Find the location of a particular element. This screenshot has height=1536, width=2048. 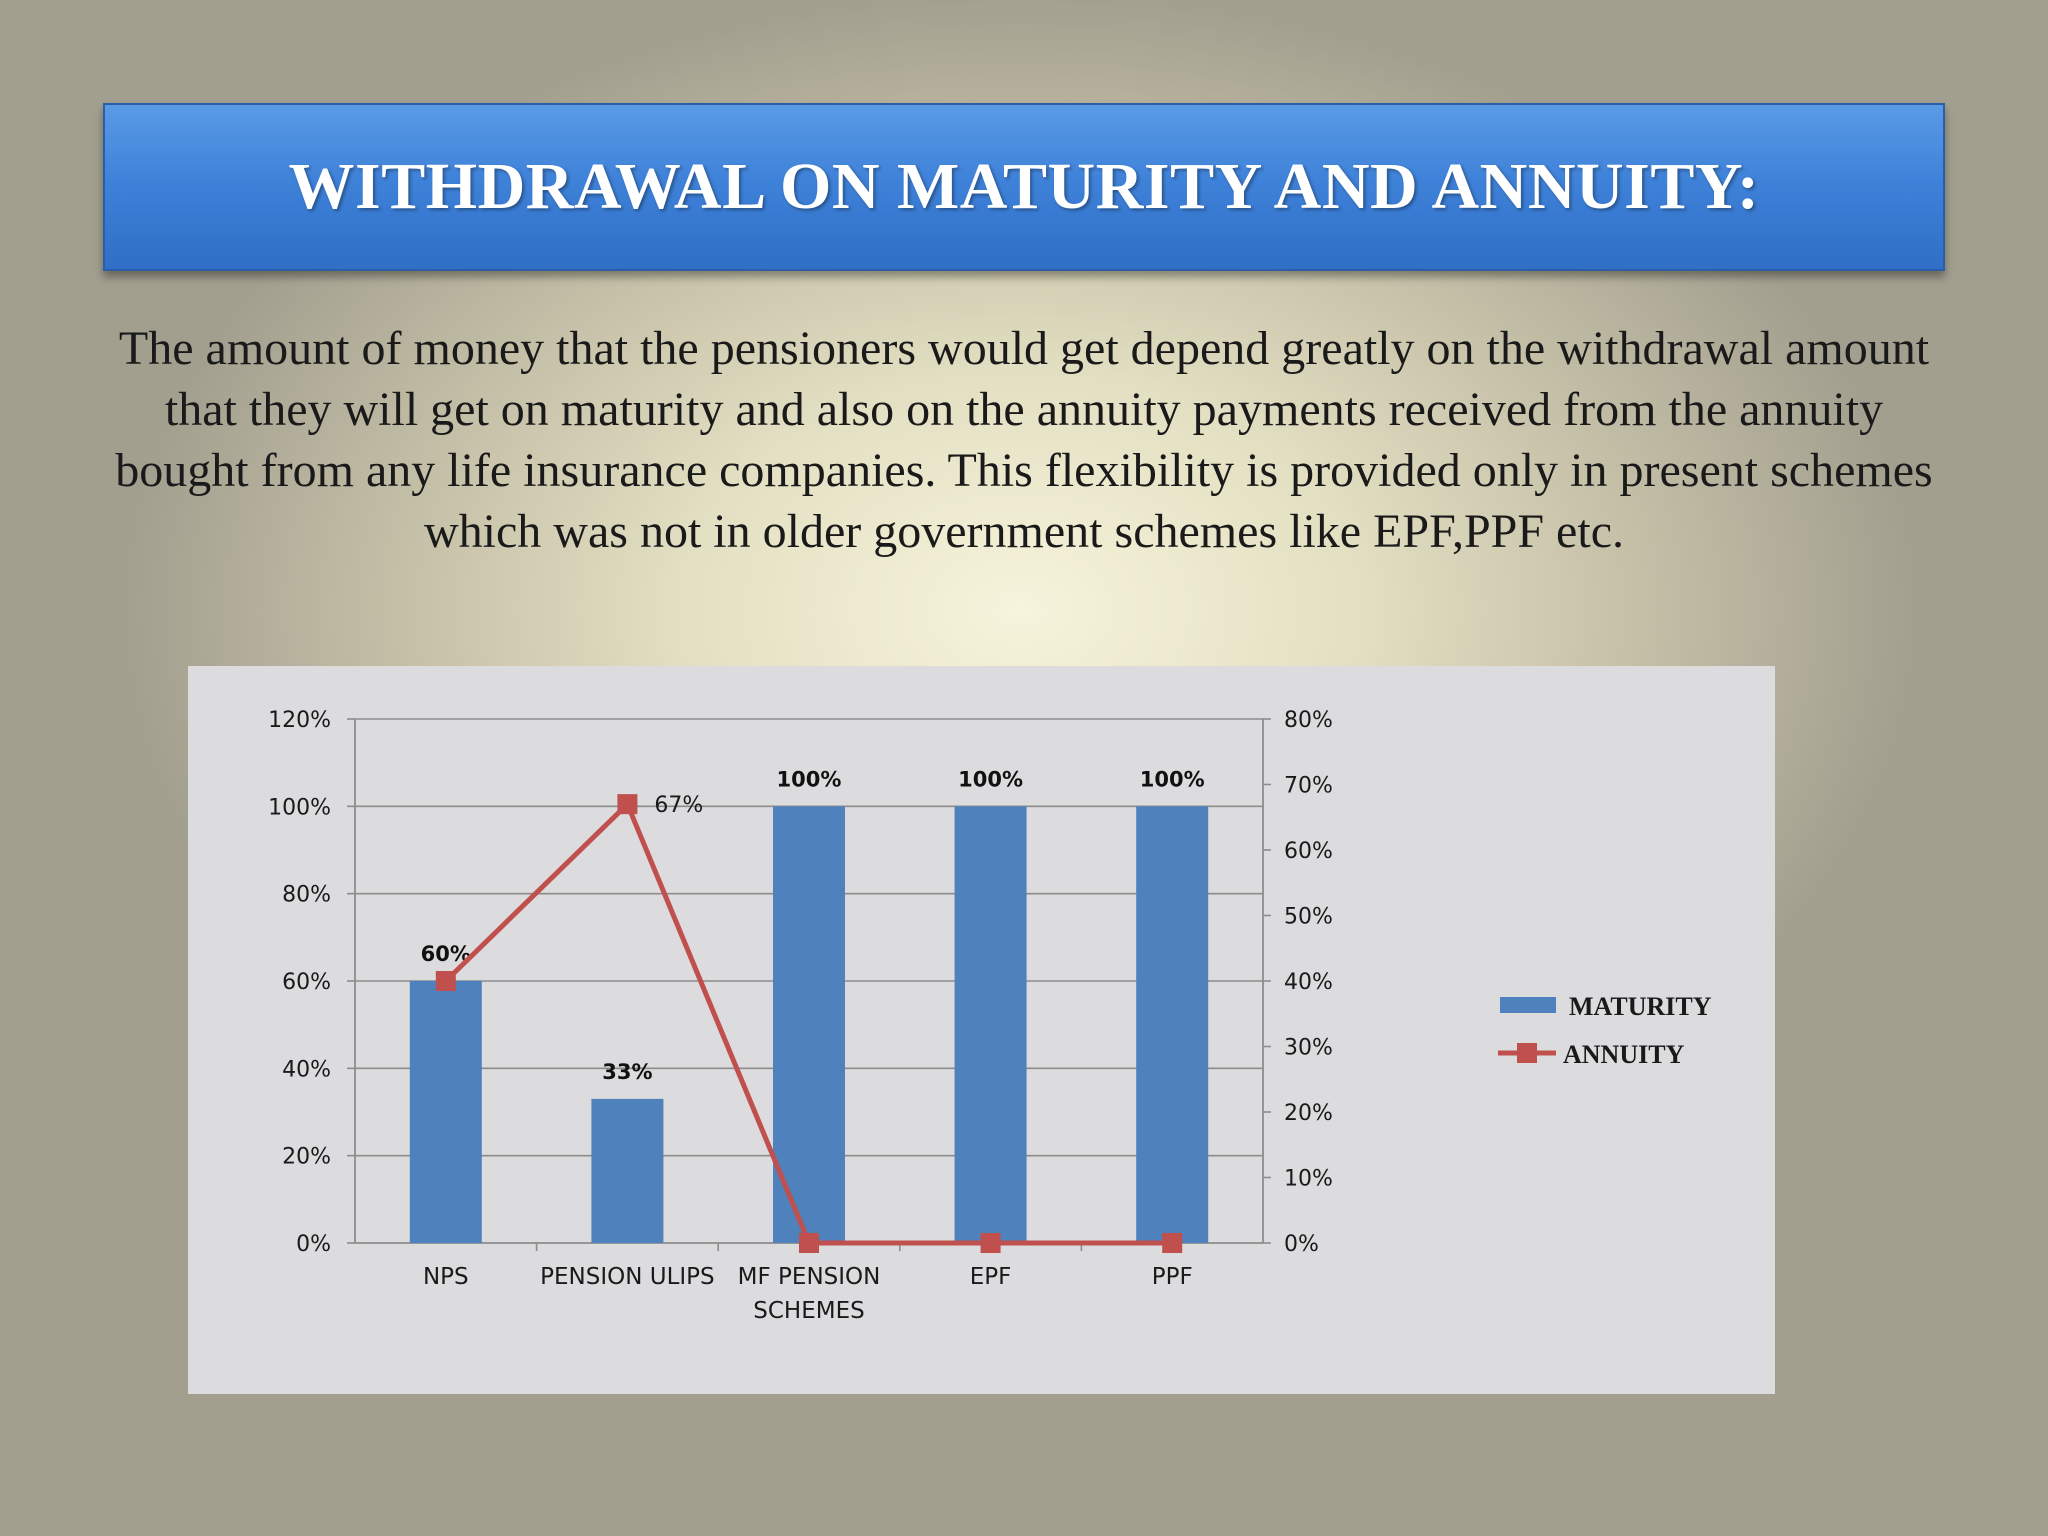

right-axis-tick-label: 60% is located at coordinates (1308, 851).